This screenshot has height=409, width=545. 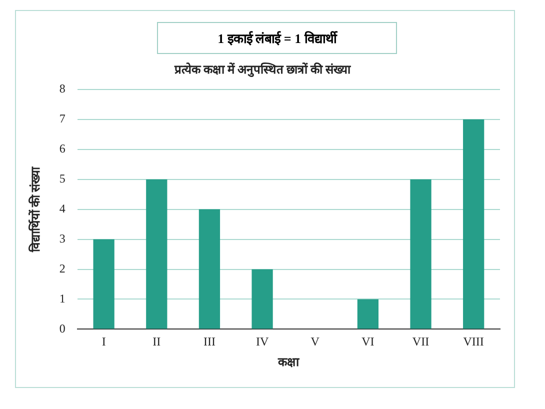 What do you see at coordinates (421, 341) in the screenshot?
I see `x-tick-label: VII` at bounding box center [421, 341].